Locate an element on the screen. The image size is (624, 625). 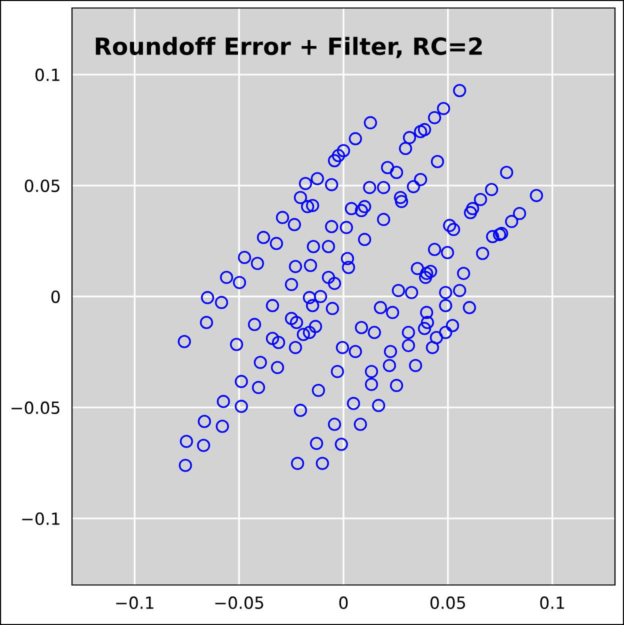
x-tick-label: 0.1 is located at coordinates (552, 603).